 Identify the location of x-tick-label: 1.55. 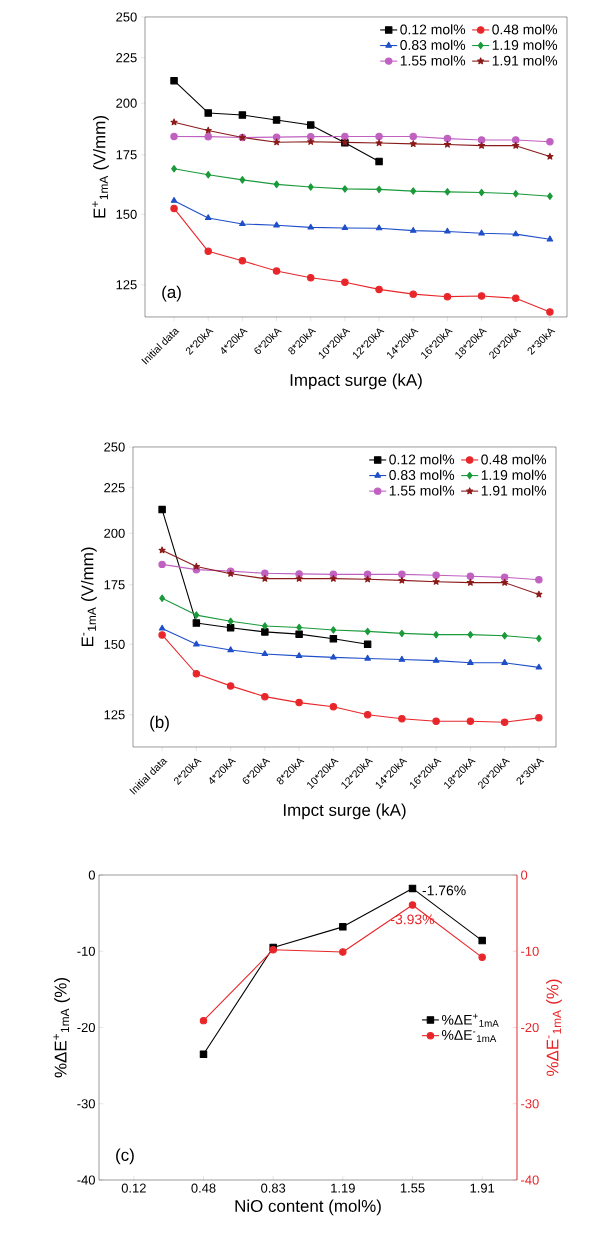
(412, 1188).